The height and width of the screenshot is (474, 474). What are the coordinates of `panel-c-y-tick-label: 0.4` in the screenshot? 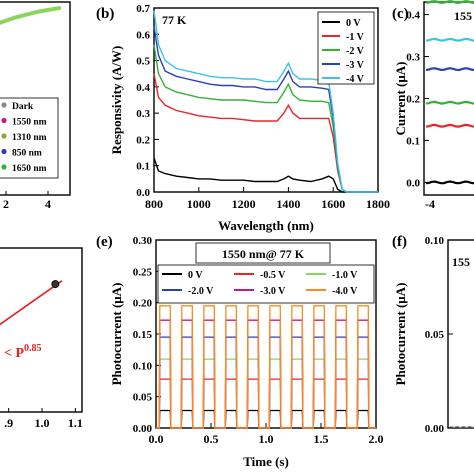 It's located at (413, 16).